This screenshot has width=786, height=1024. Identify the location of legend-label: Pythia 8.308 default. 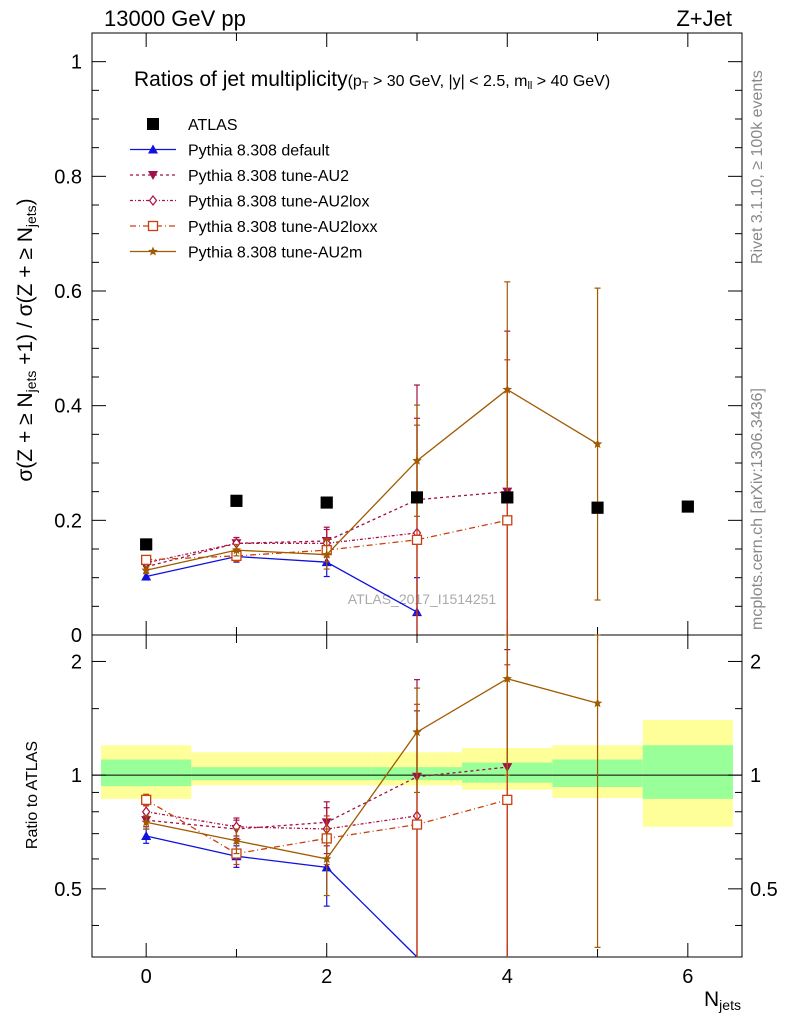
(259, 151).